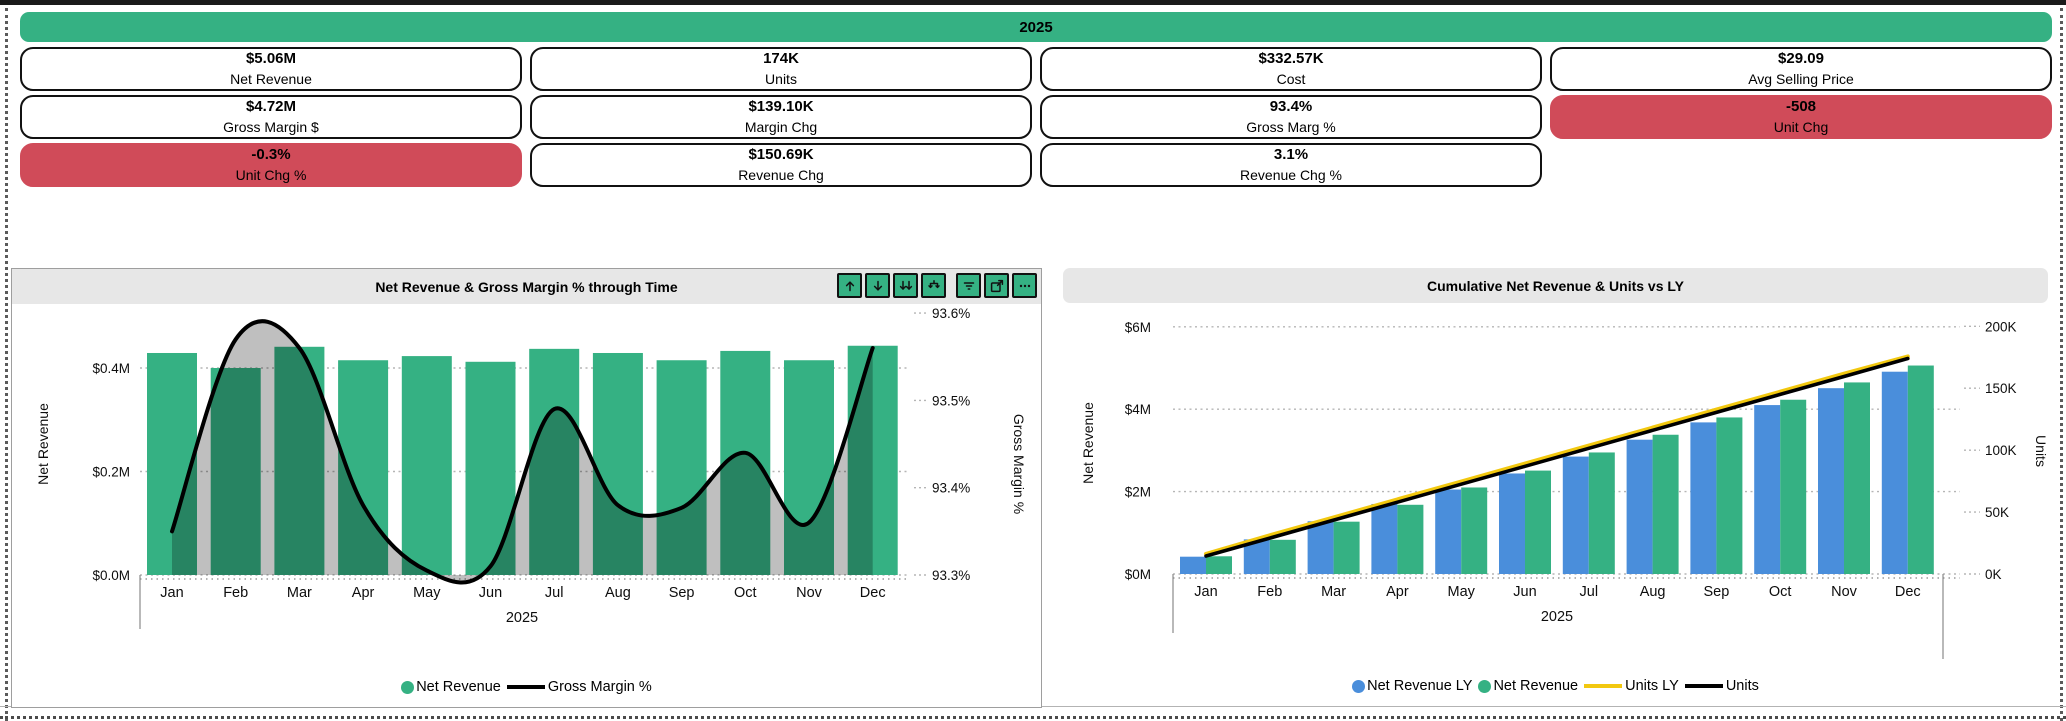  What do you see at coordinates (1652, 686) in the screenshot?
I see `legend-label: Units LY` at bounding box center [1652, 686].